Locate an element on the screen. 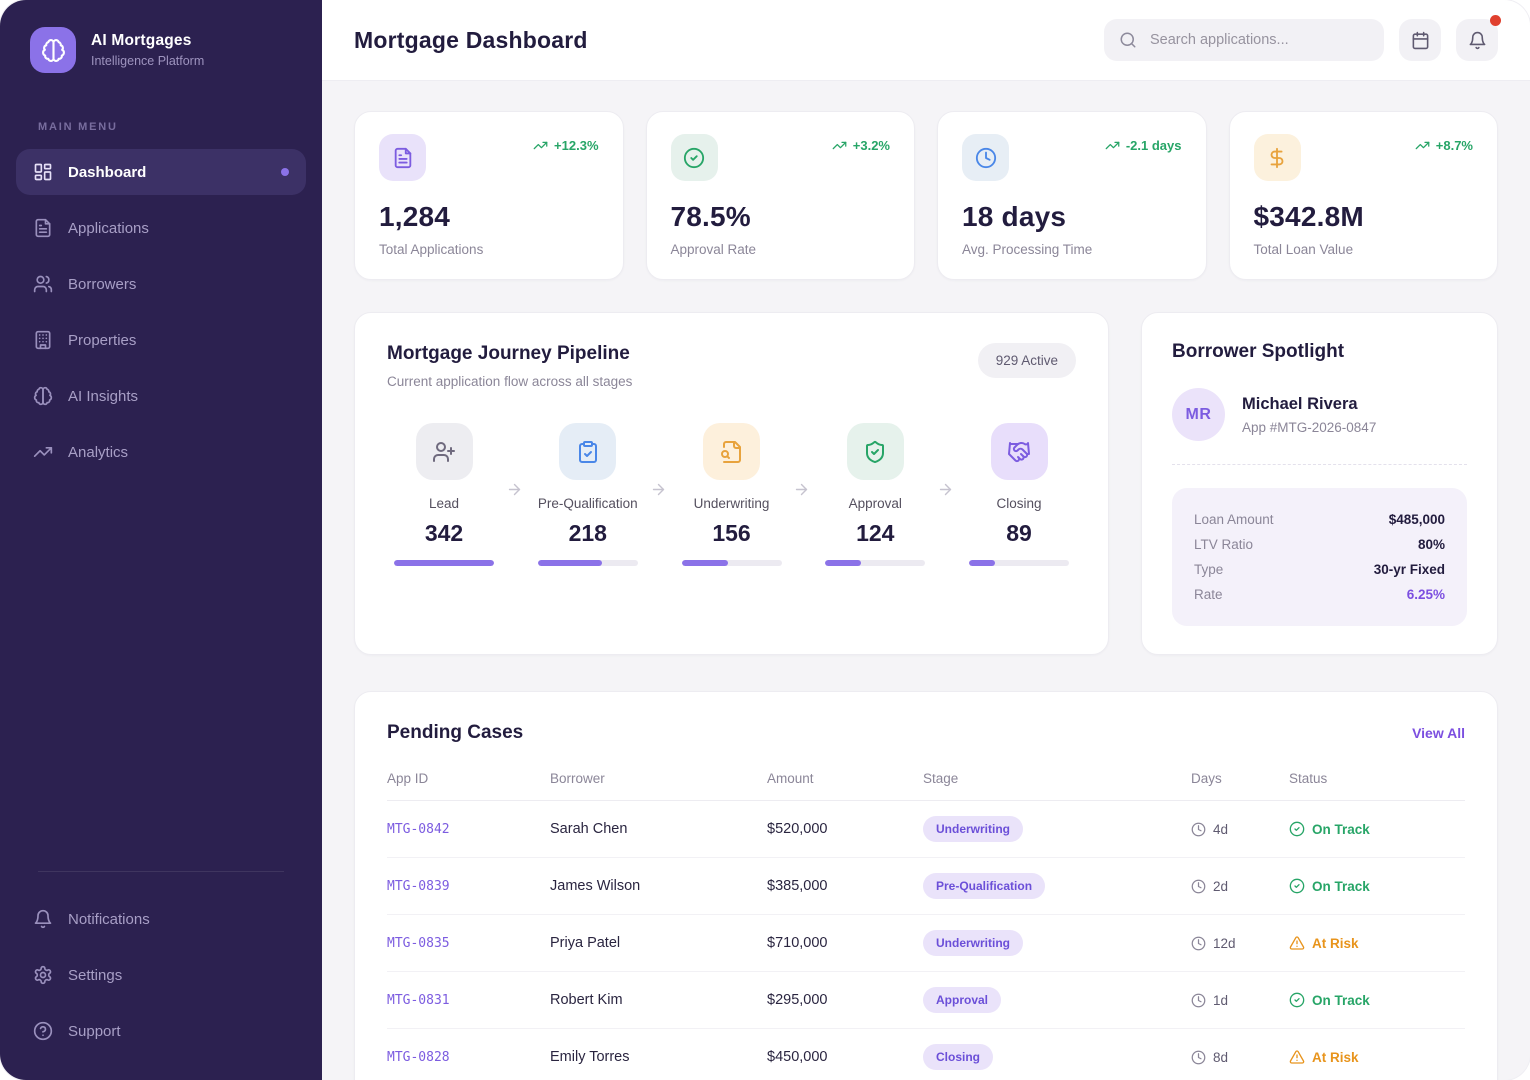 The width and height of the screenshot is (1530, 1080). sidebar-footer-label: Support is located at coordinates (94, 1031).